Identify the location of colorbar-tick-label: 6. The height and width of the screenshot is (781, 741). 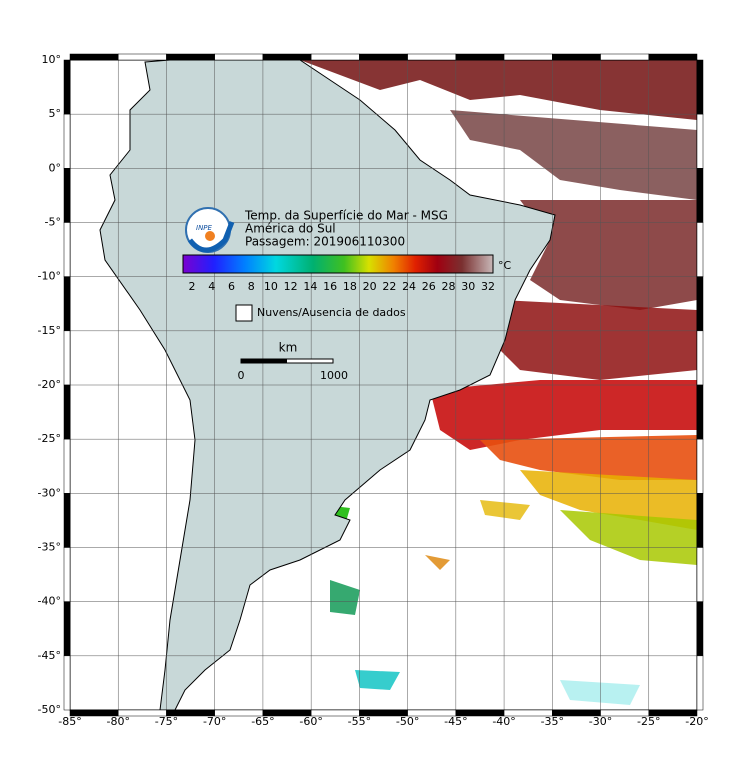
(231, 286).